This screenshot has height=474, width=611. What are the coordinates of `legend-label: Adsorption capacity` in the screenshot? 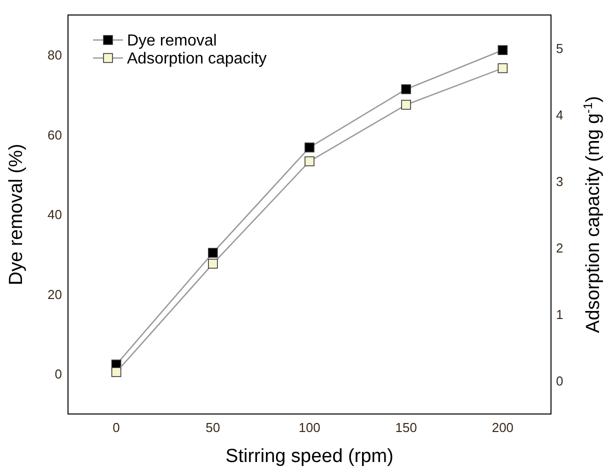 It's located at (197, 59).